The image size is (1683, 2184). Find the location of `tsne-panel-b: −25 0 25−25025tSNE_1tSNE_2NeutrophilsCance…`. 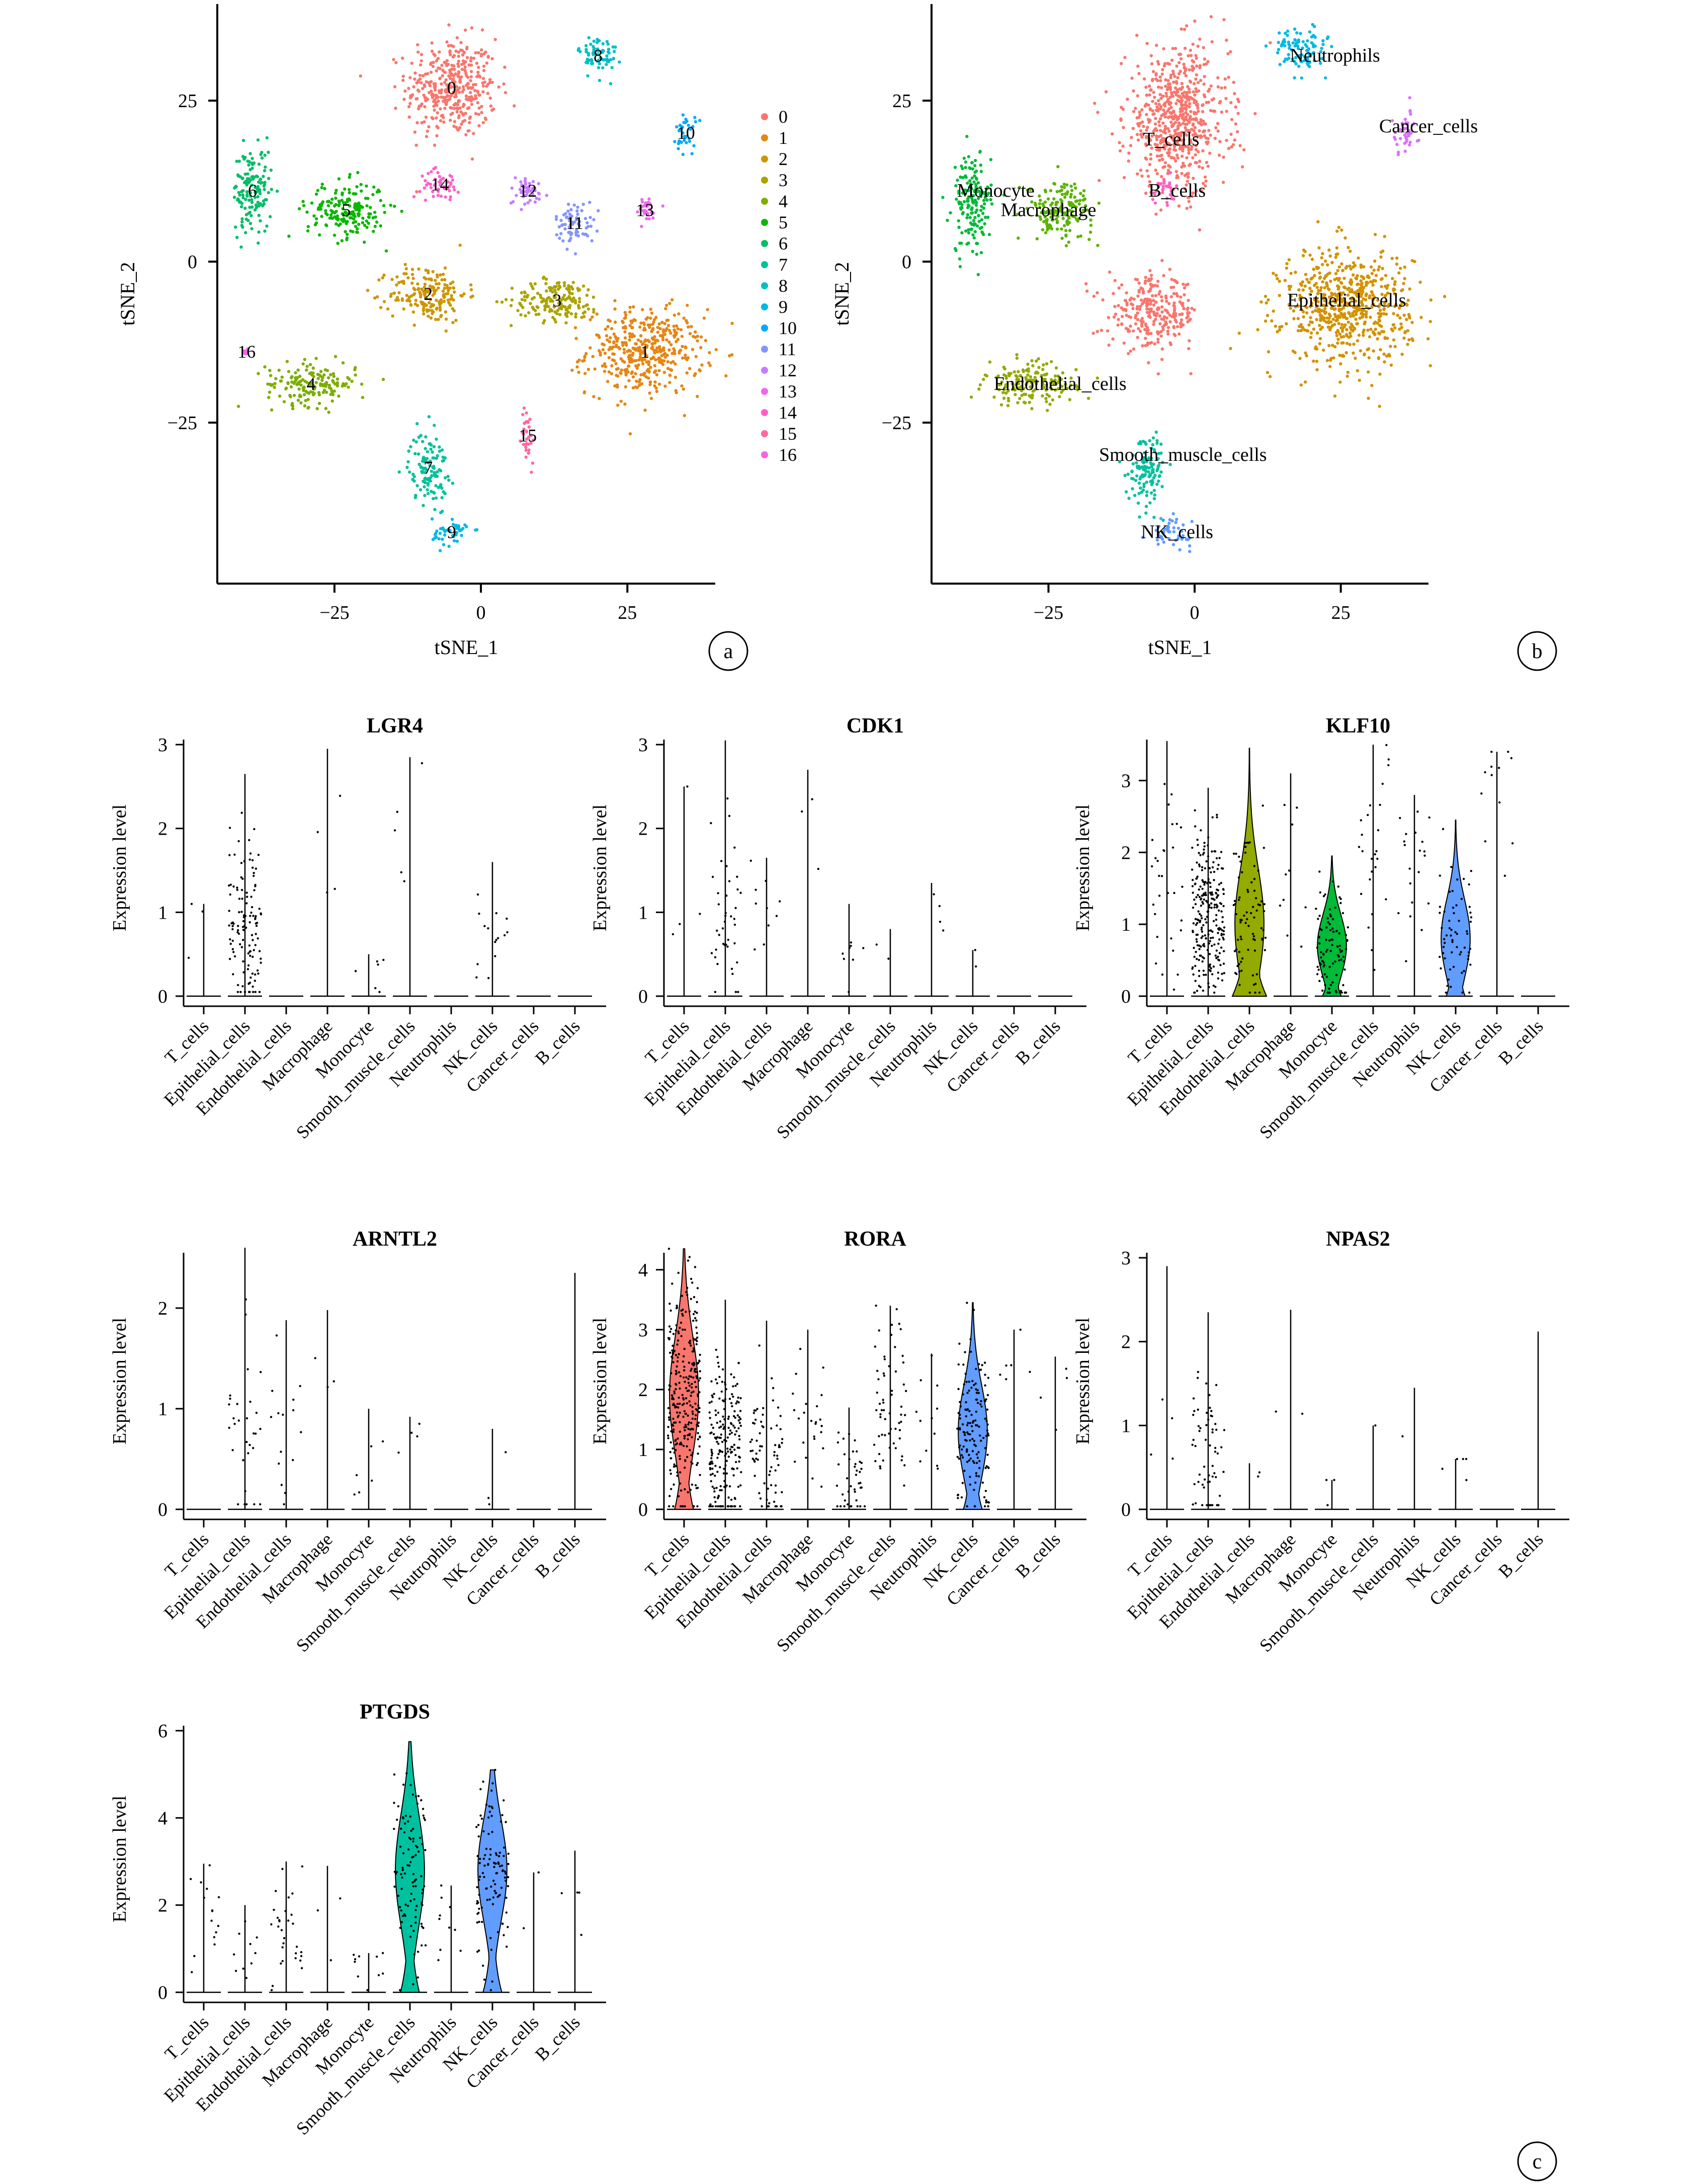

tsne-panel-b: −25 0 25−25025tSNE_1tSNE_2NeutrophilsCance… is located at coordinates (1154, 332).